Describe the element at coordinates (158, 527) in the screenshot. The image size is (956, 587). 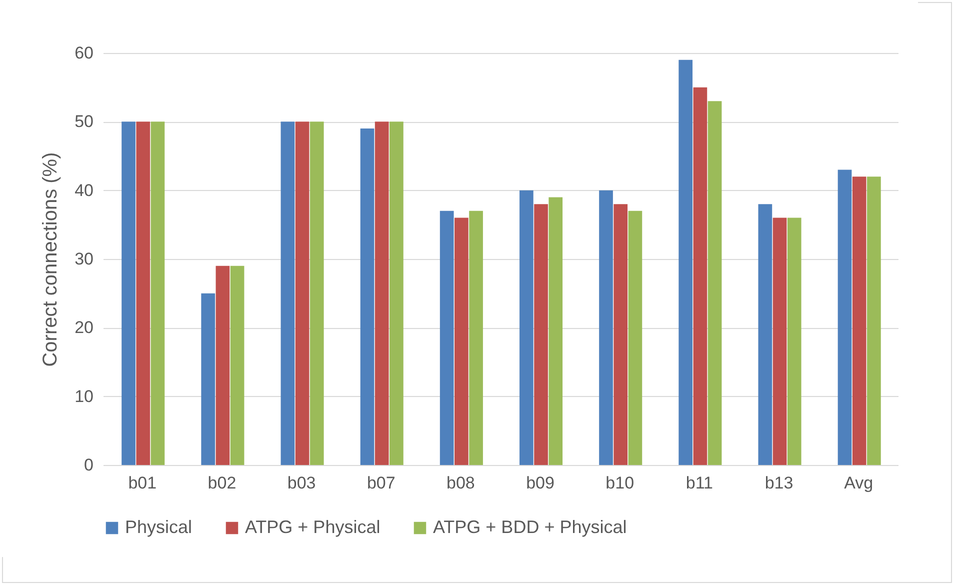
I see `legend-label: Physical` at that location.